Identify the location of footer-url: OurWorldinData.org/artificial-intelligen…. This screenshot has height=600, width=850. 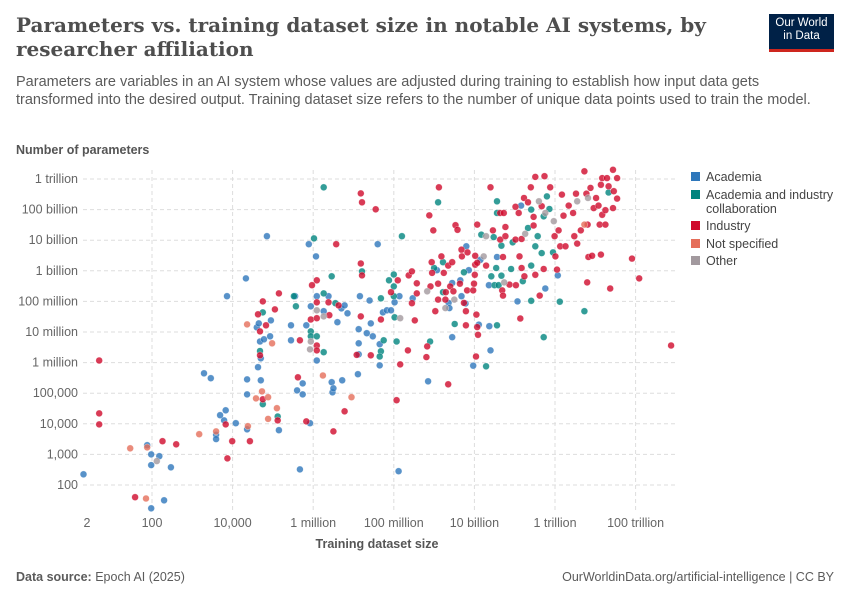
(698, 577).